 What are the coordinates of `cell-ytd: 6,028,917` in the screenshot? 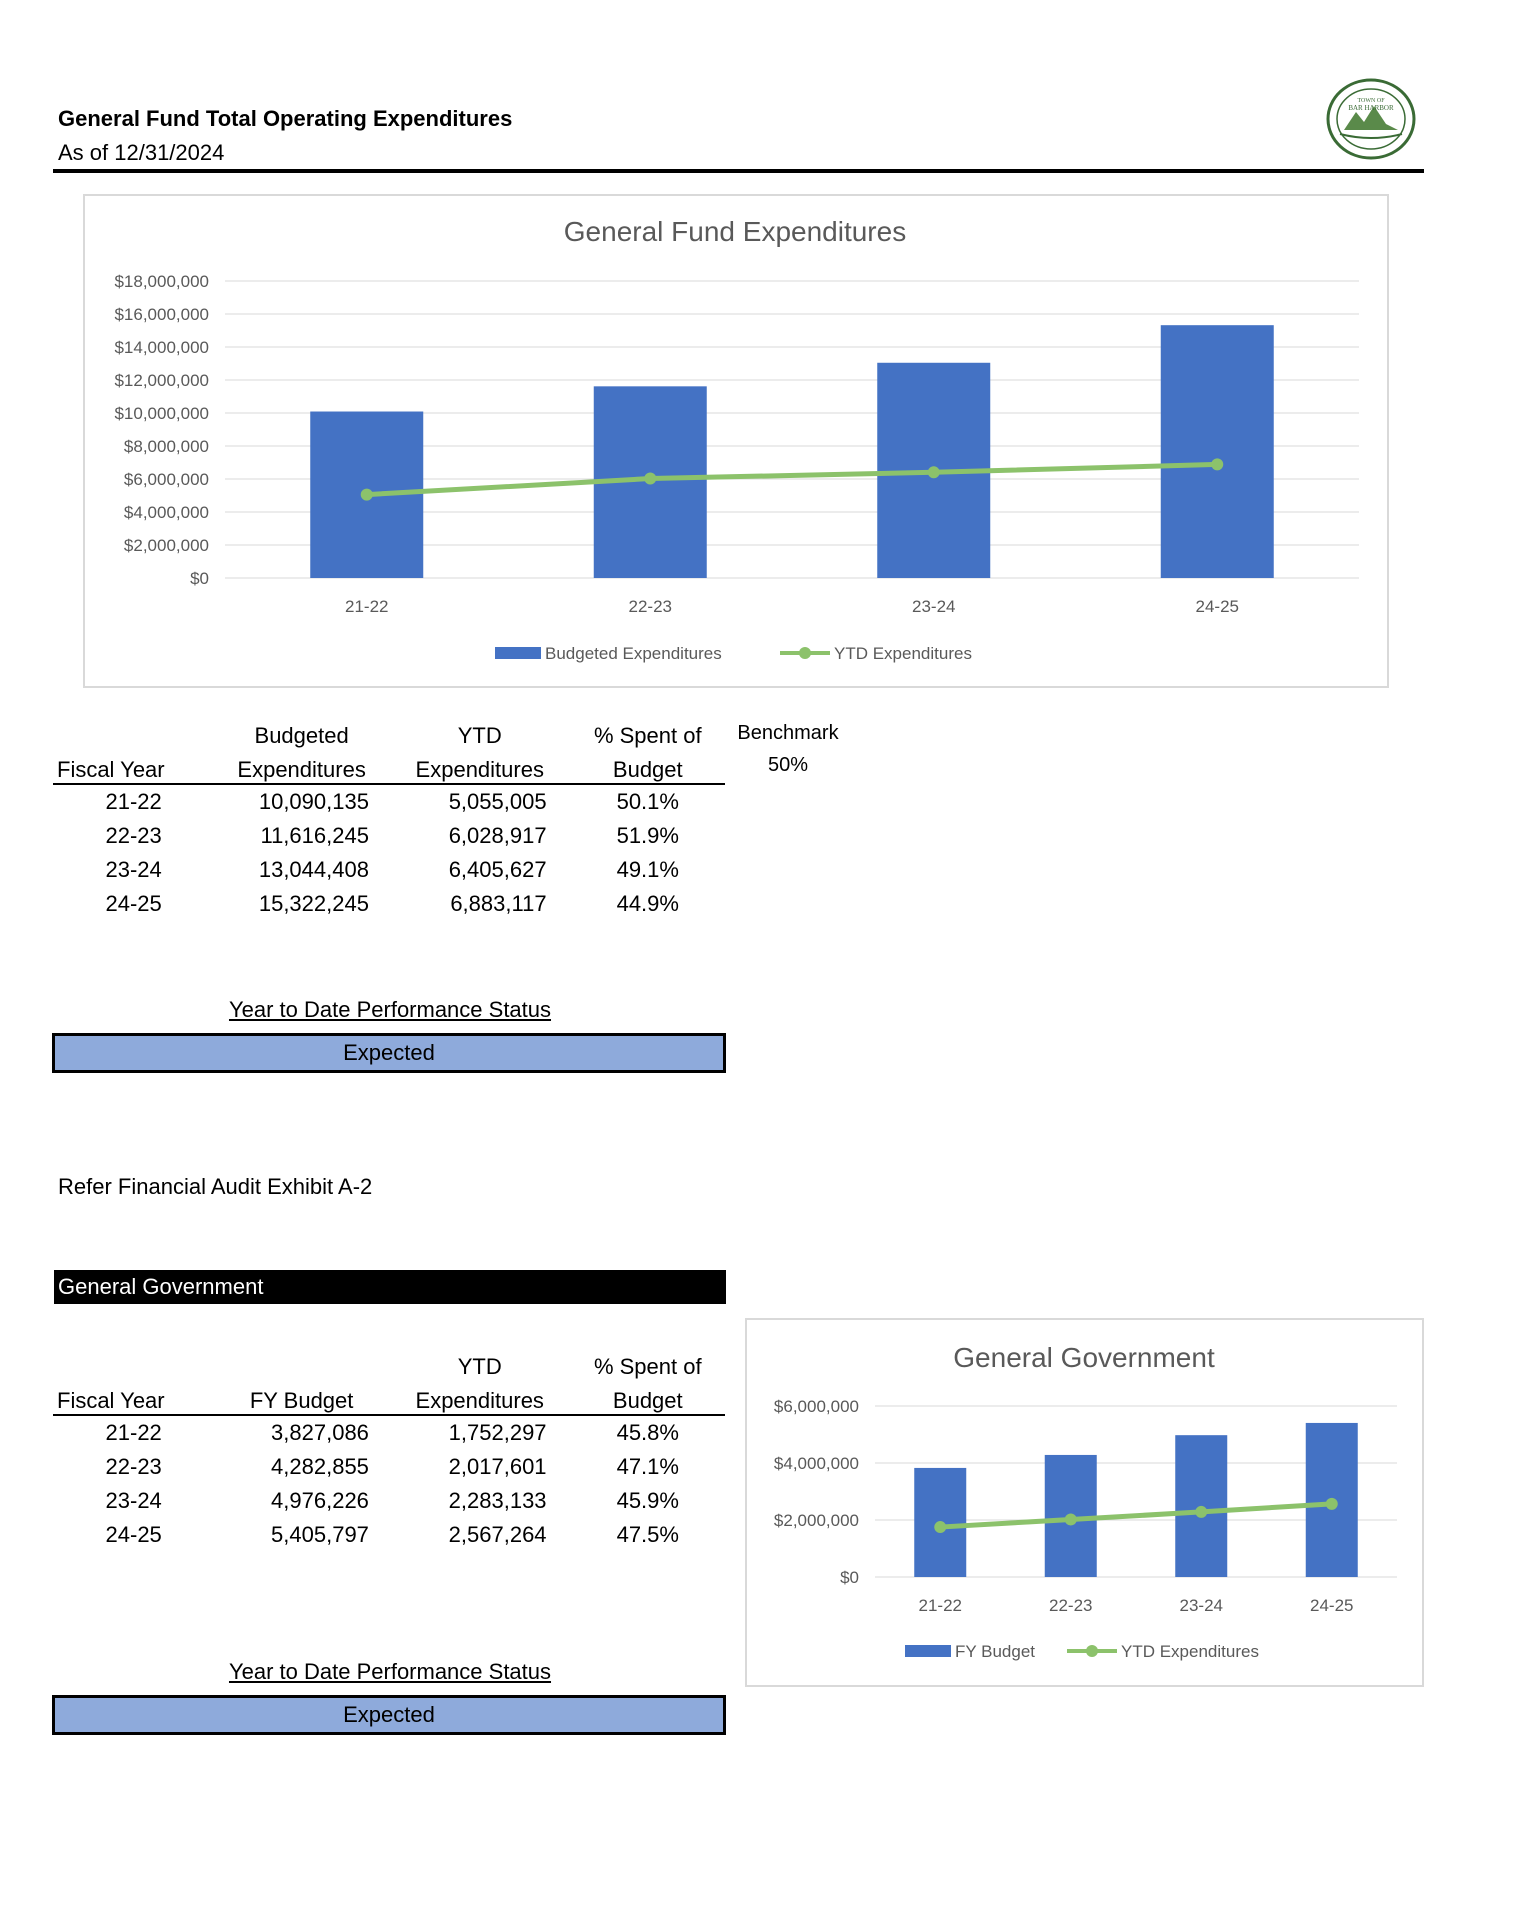 It's located at (497, 835).